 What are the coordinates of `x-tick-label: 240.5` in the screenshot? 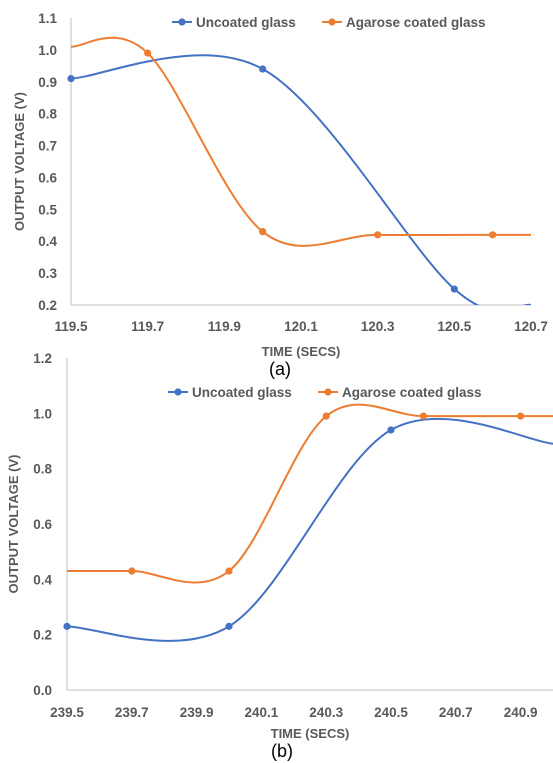 It's located at (391, 712).